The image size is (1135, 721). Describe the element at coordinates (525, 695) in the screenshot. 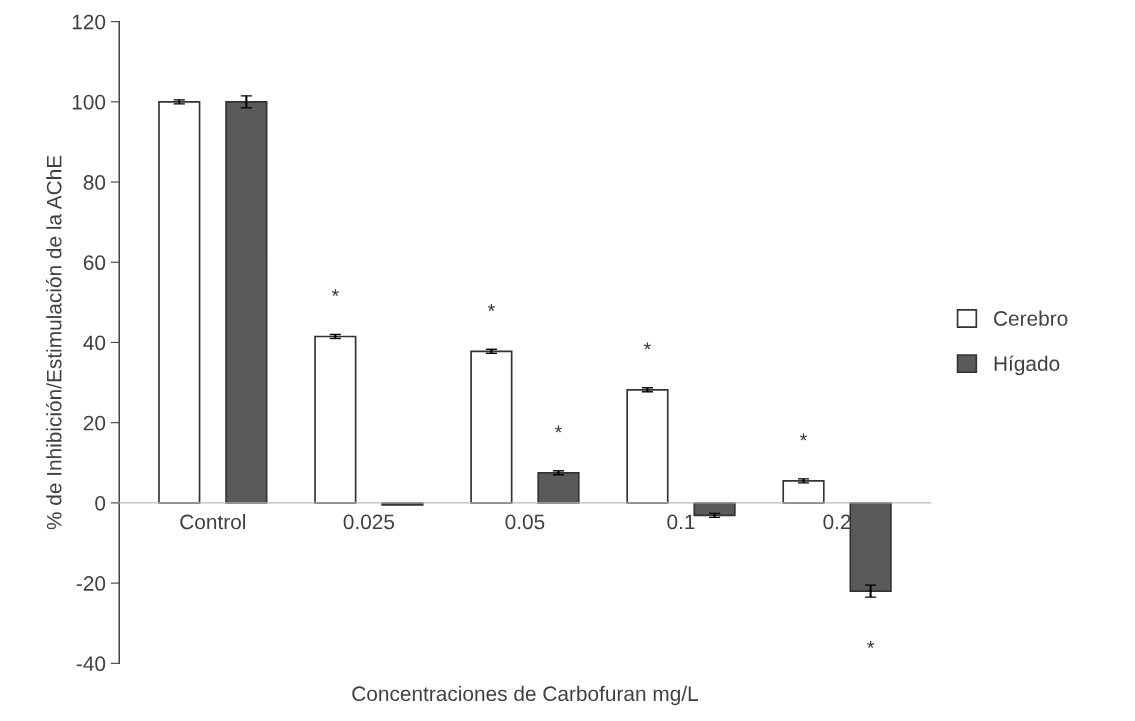

I see `x-axis-title: Concentraciones de Carbofuran mg/L` at that location.